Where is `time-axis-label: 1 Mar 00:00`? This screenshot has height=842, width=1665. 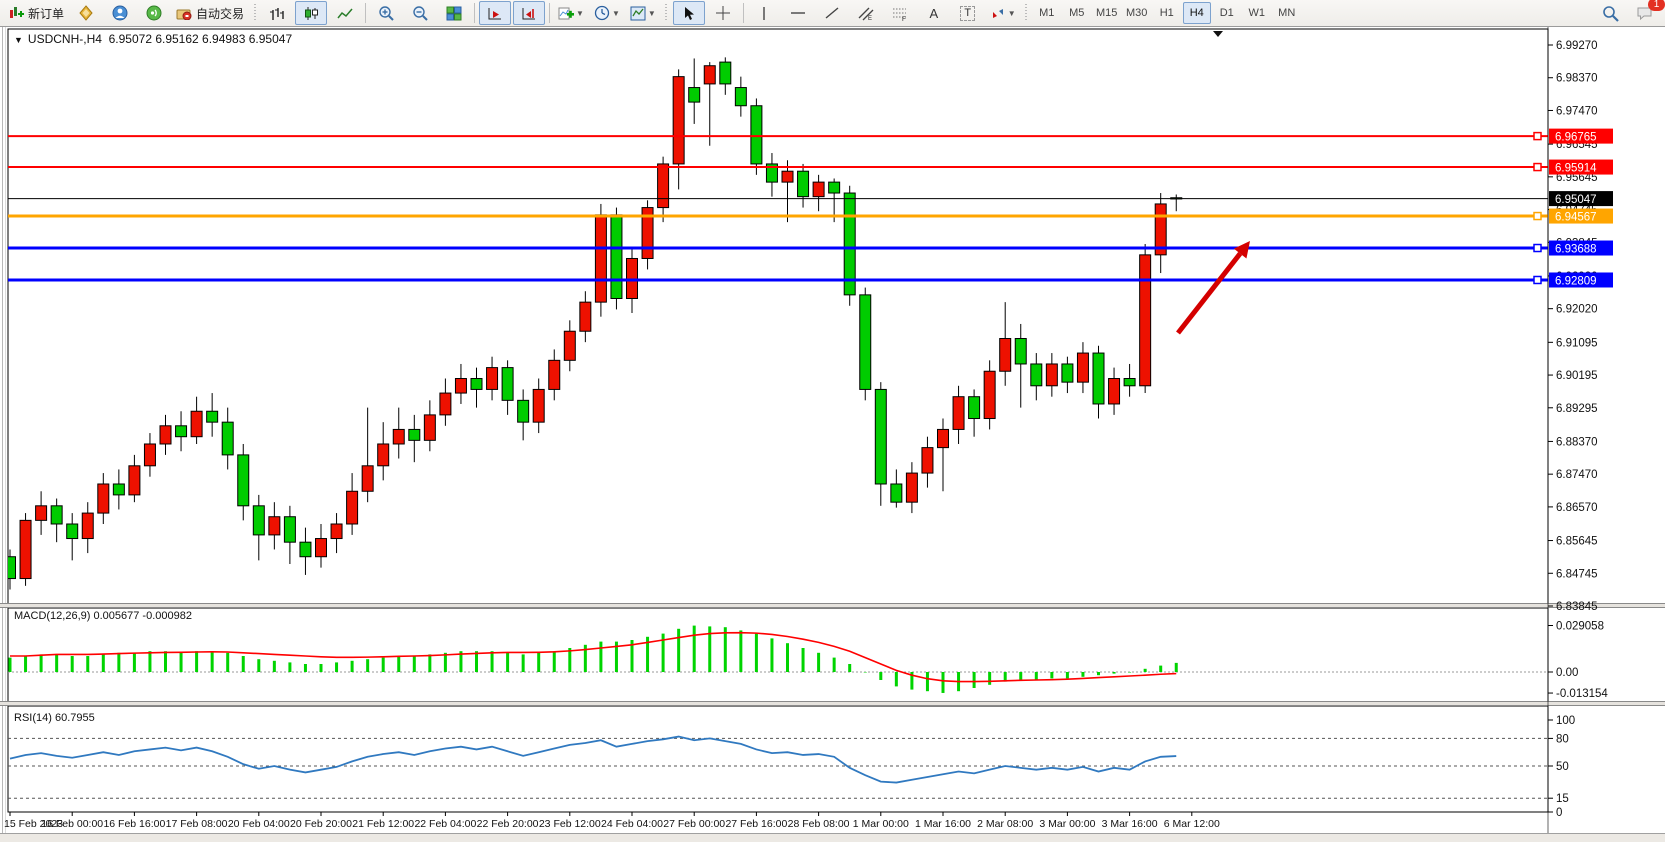
time-axis-label: 1 Mar 00:00 is located at coordinates (881, 824).